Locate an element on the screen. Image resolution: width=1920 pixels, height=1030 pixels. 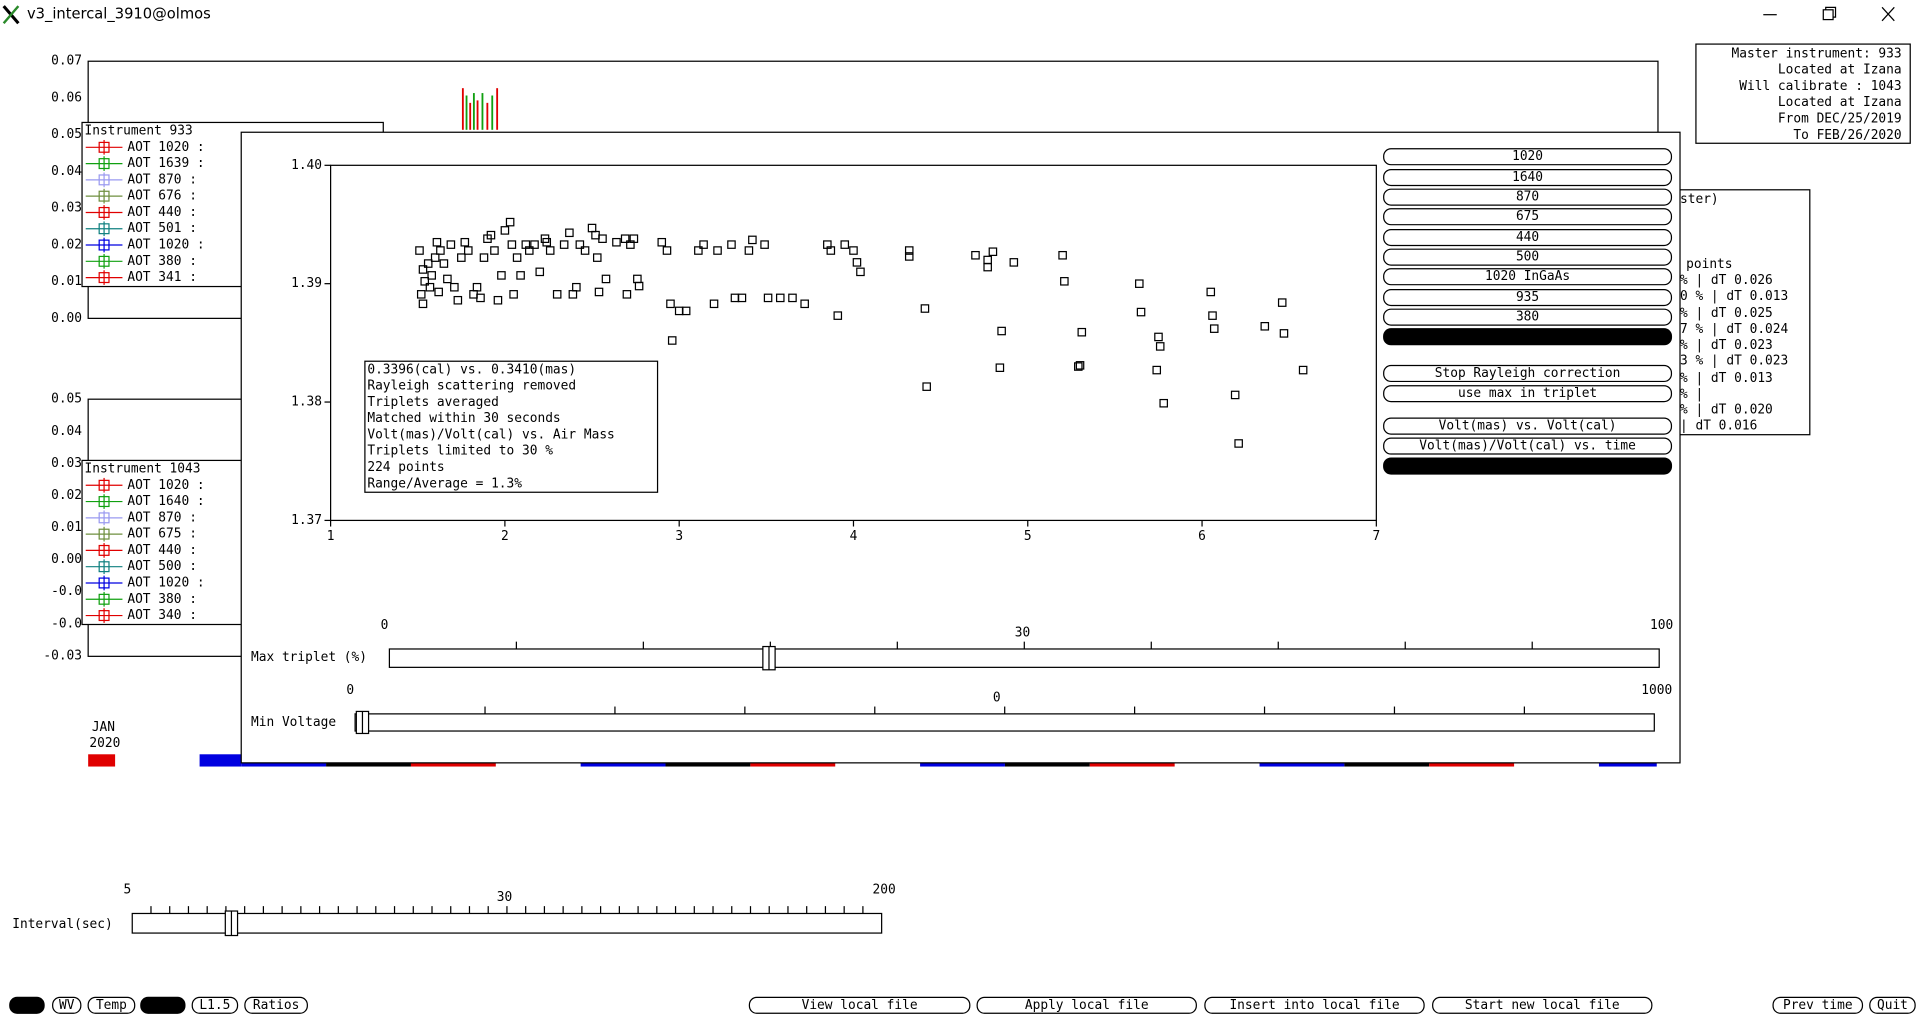
button-label: Quit is located at coordinates (1892, 1005).